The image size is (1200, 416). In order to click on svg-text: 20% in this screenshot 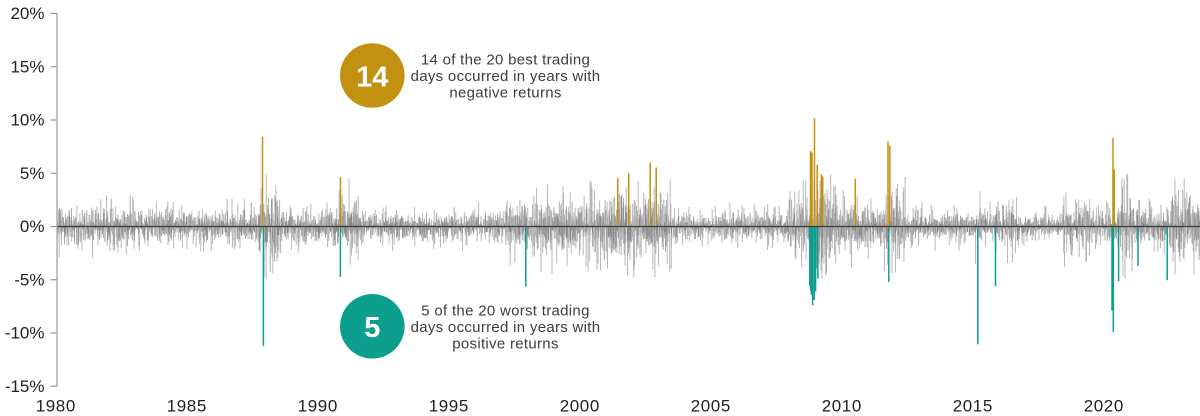, I will do `click(27, 13)`.